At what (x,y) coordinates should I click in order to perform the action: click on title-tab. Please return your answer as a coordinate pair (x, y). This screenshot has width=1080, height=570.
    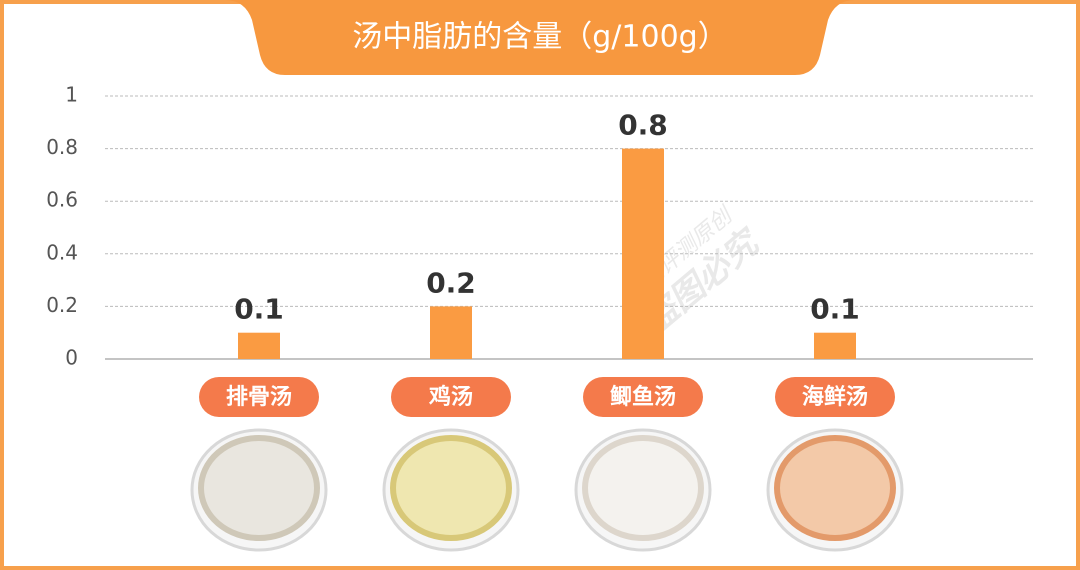
    Looking at the image, I should click on (540, 37).